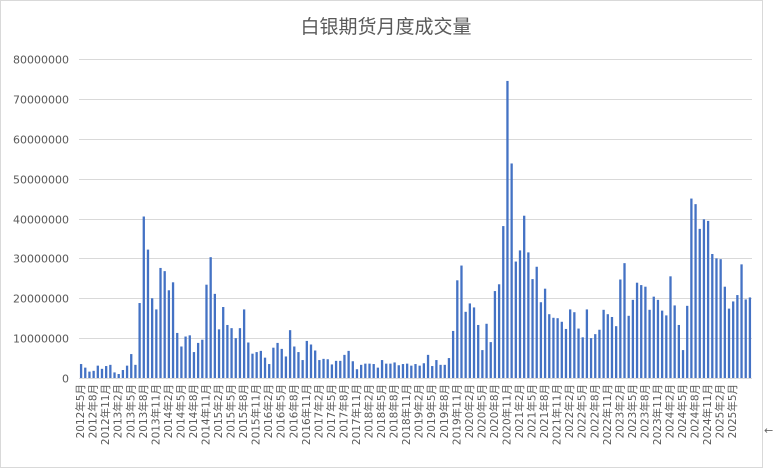  I want to click on x-tick-label: 2024年8月, so click(695, 411).